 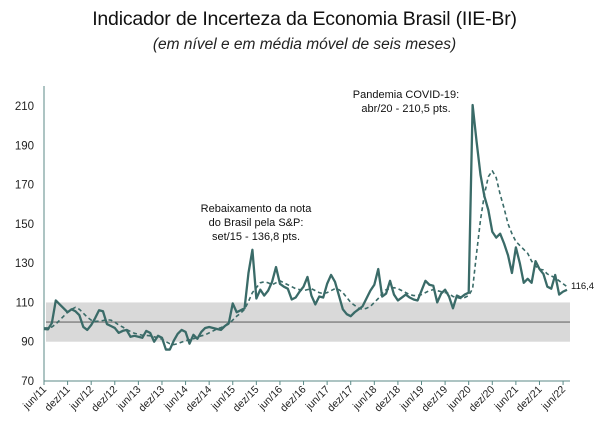 I want to click on x-tick-label: dez/14, so click(x=198, y=399).